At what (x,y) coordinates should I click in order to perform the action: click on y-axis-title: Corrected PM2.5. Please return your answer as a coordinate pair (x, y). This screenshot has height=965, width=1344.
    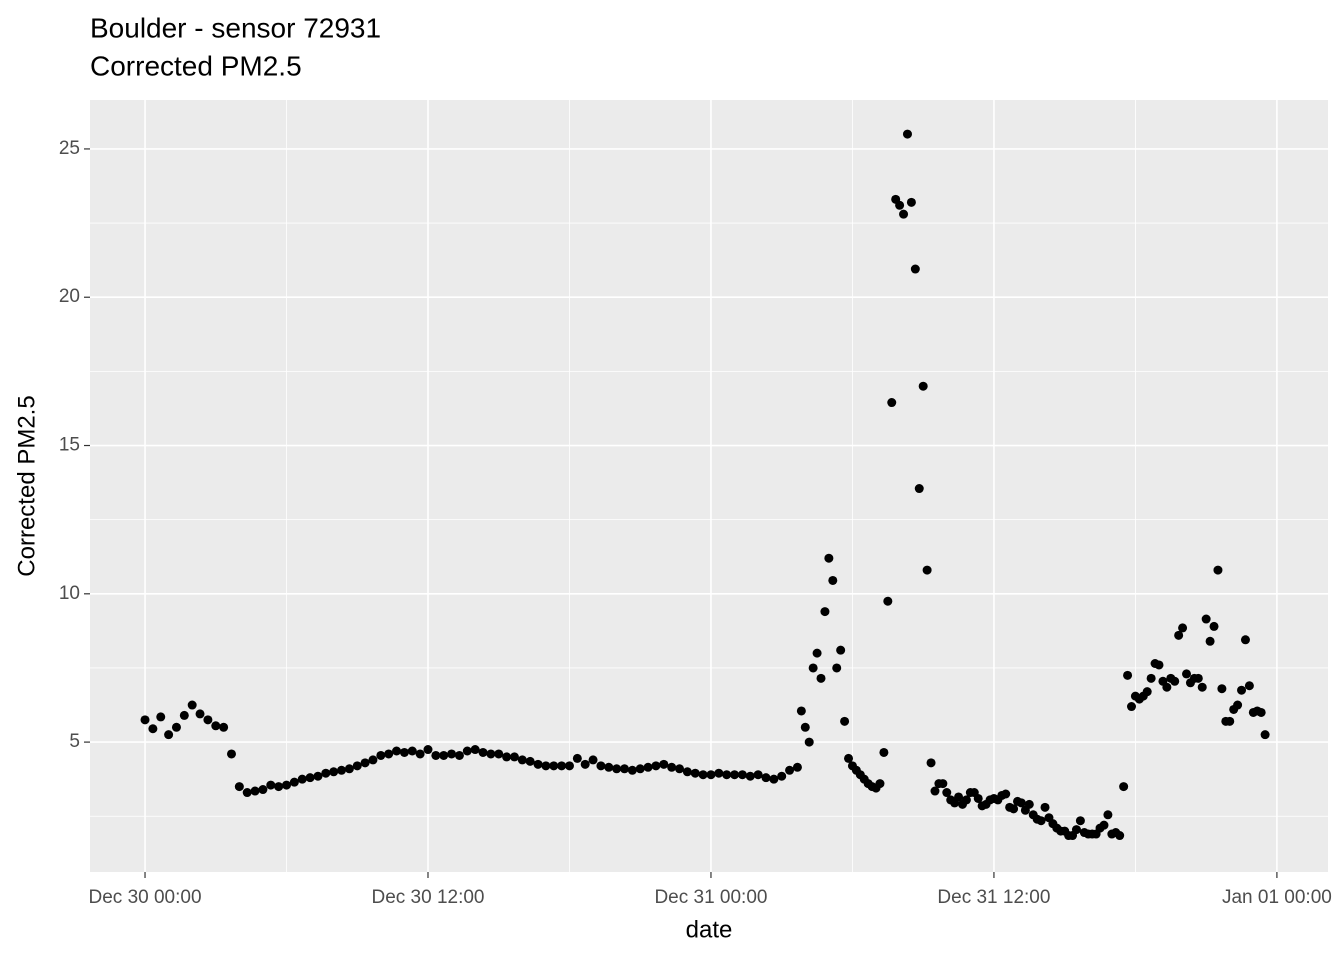
    Looking at the image, I should click on (26, 485).